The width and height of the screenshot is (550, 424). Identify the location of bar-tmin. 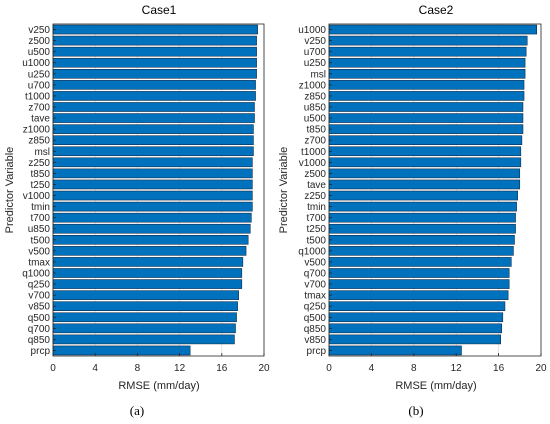
(422, 206).